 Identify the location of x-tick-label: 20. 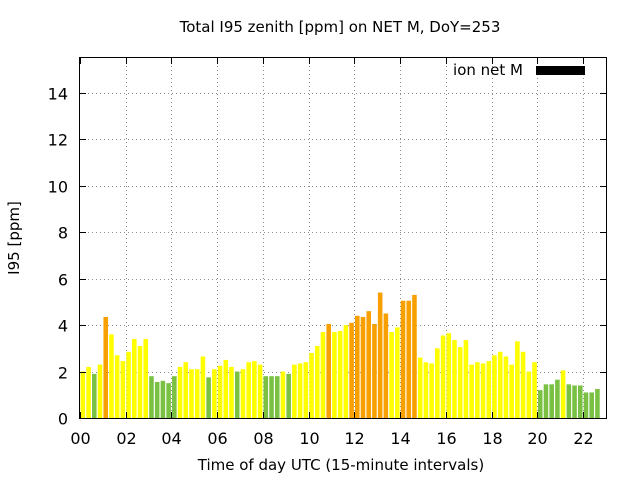
(537, 438).